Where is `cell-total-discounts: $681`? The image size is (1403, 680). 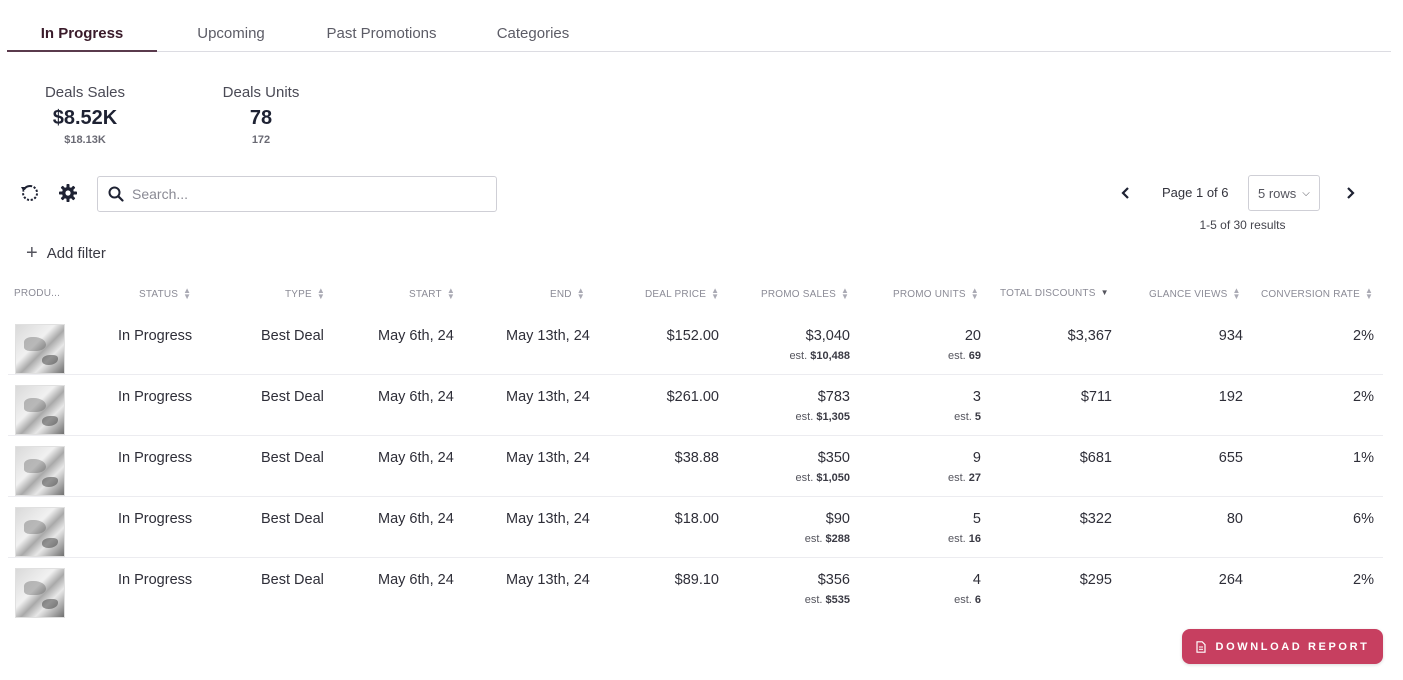
cell-total-discounts: $681 is located at coordinates (1095, 458).